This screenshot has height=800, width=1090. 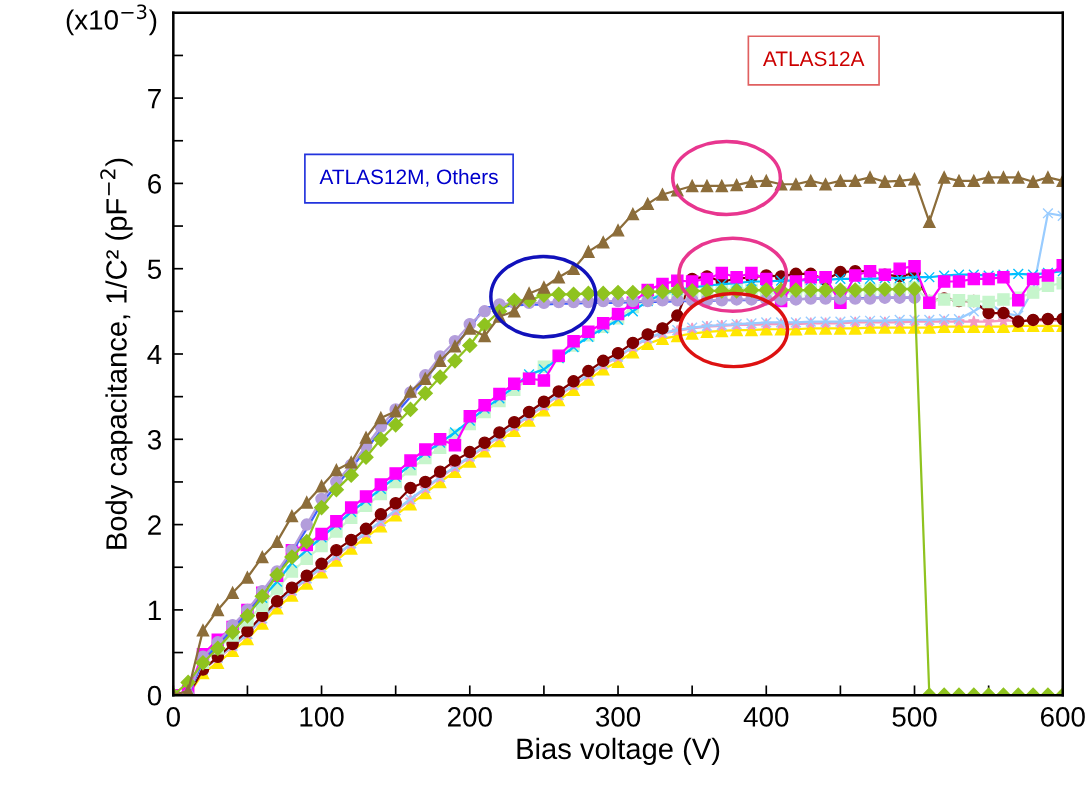 What do you see at coordinates (813, 59) in the screenshot?
I see `annotation: ATLAS12A` at bounding box center [813, 59].